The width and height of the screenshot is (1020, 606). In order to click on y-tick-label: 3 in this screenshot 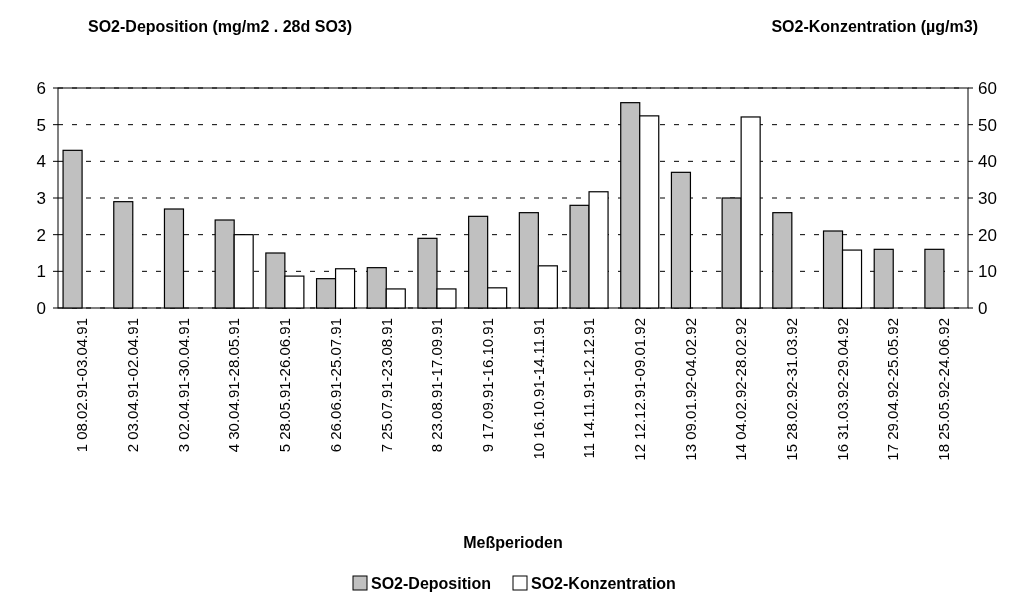, I will do `click(41, 198)`.